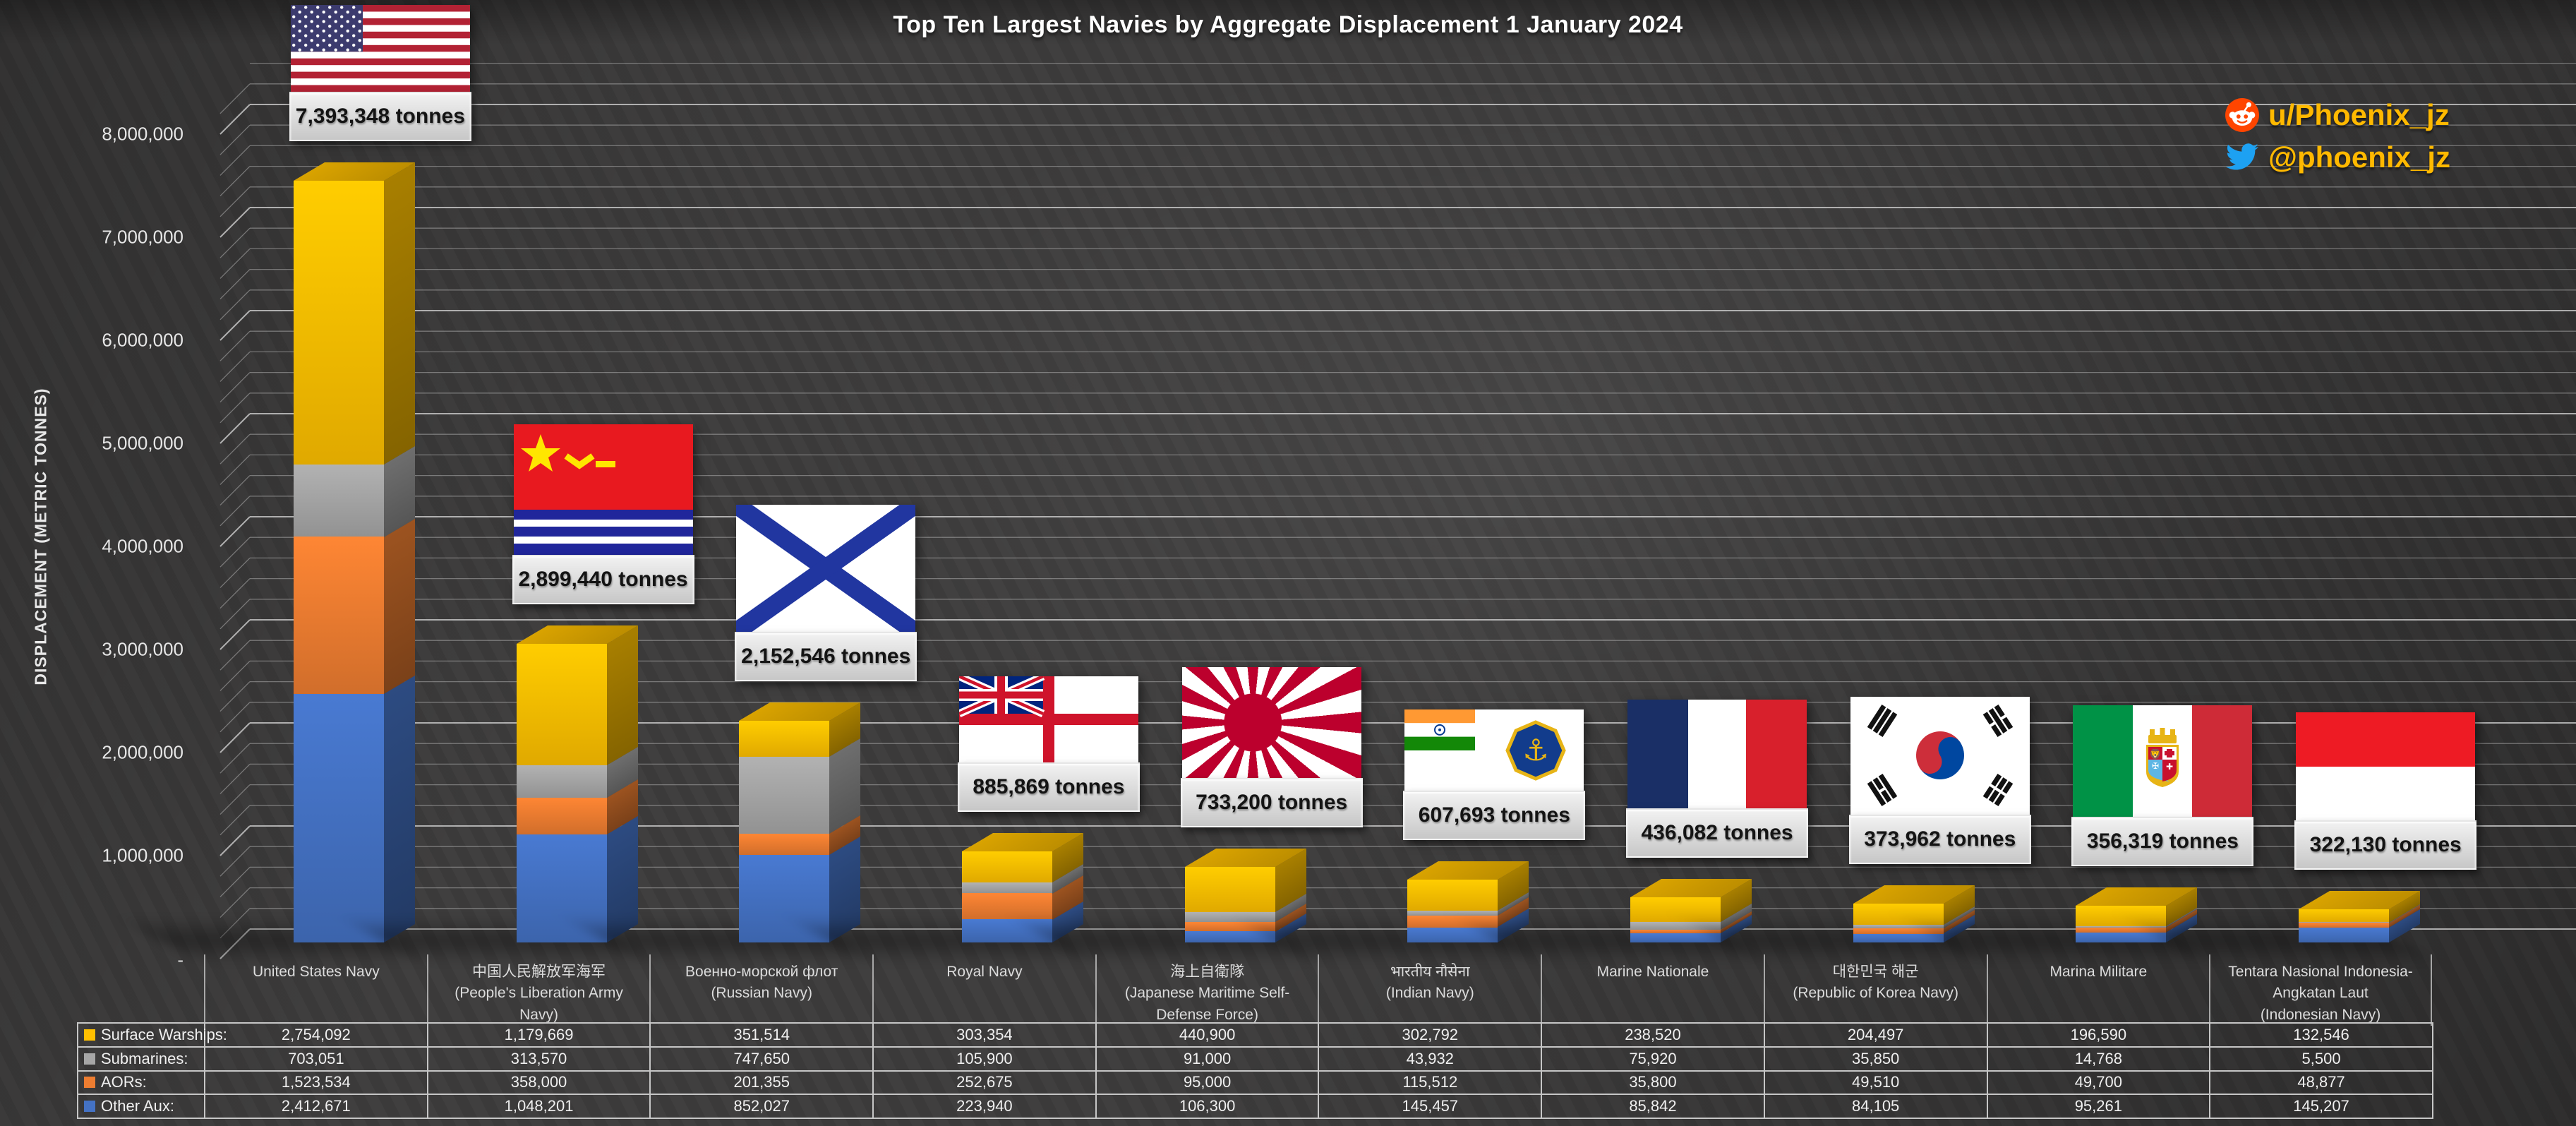  I want to click on total-label: 733,200 tonnes, so click(1271, 802).